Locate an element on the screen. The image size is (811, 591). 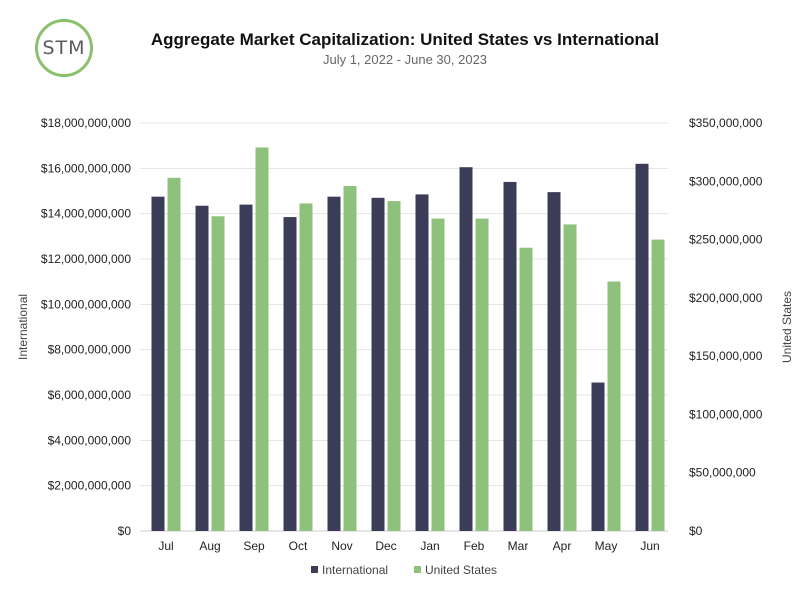
x-tick-label: Nov is located at coordinates (341, 546).